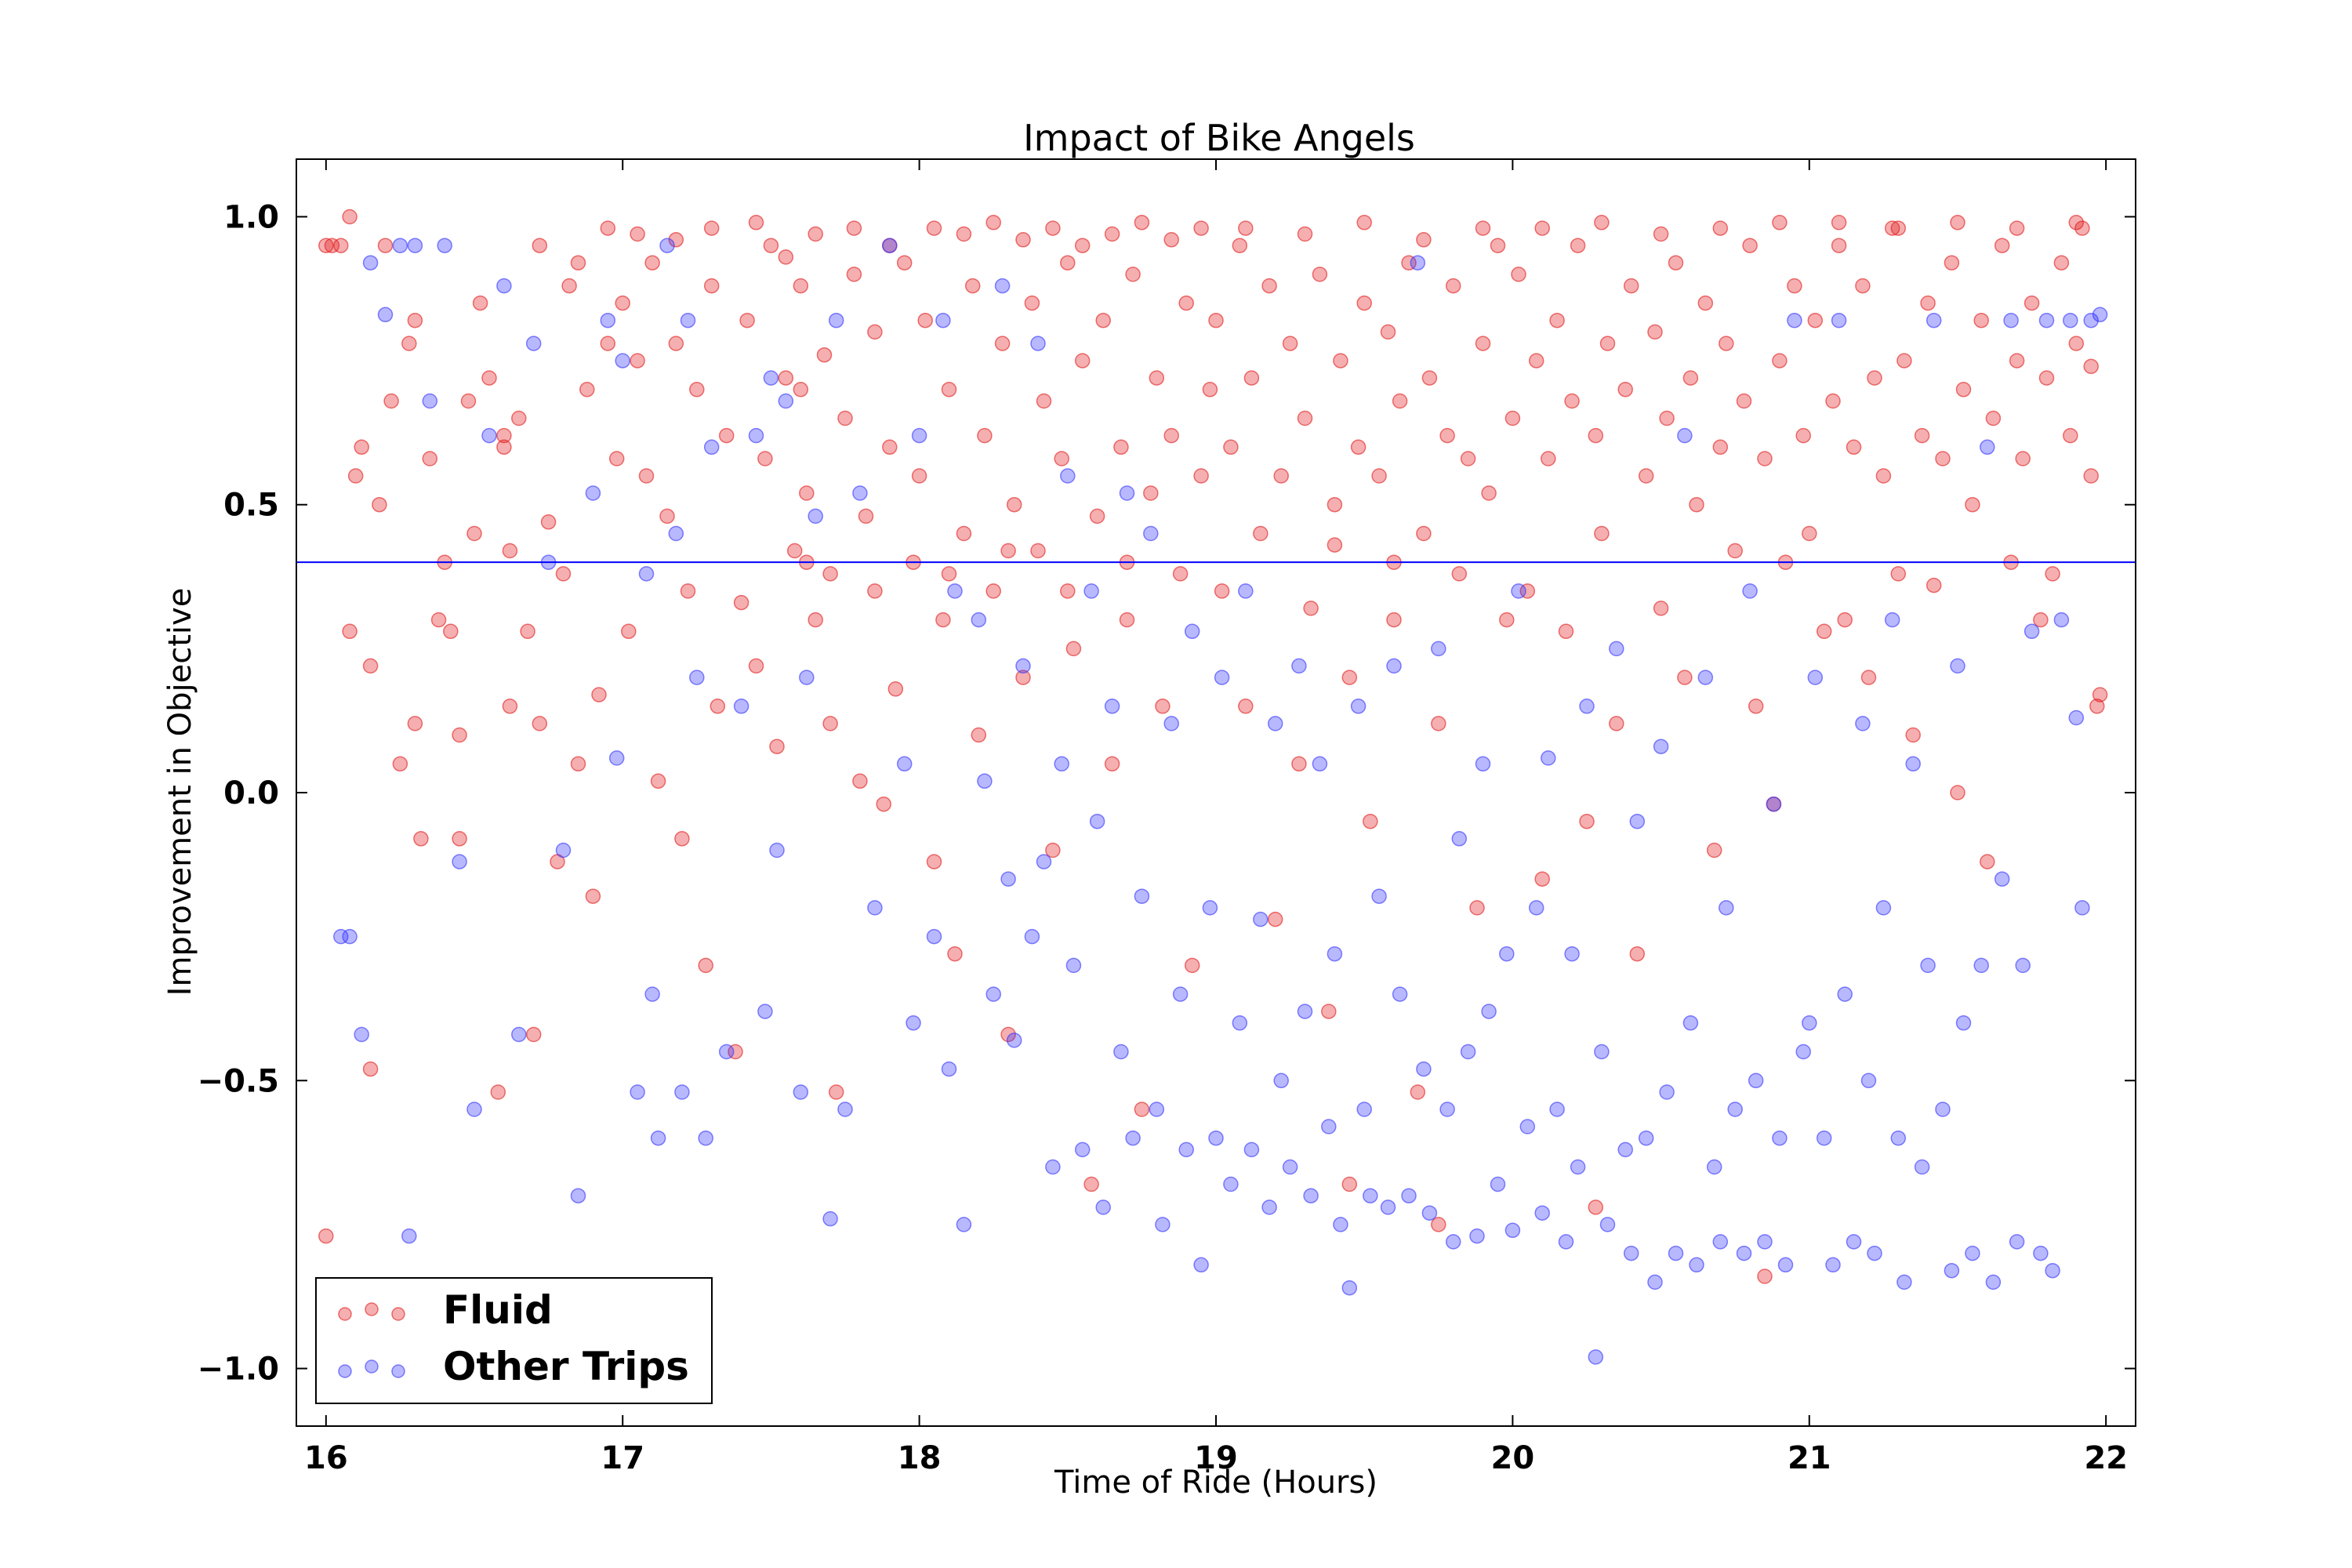 The image size is (2352, 1568). I want to click on chart-title: Impact of Bike Angels, so click(1219, 138).